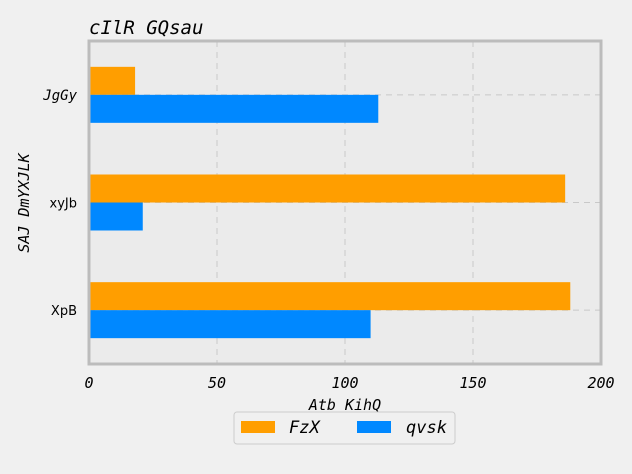 The height and width of the screenshot is (474, 632). I want to click on y-tick-label: xyJb, so click(63, 204).